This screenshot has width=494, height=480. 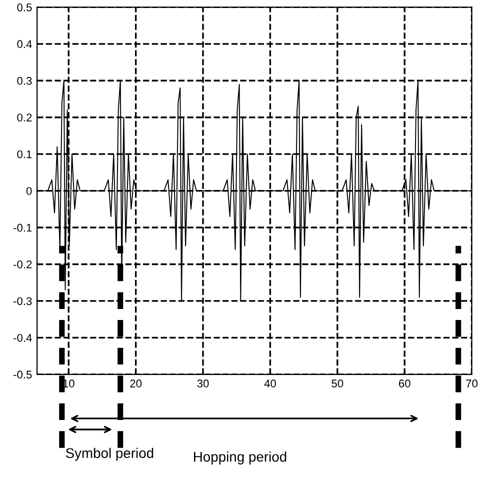 What do you see at coordinates (24, 118) in the screenshot?
I see `y-tick-label: 0.2` at bounding box center [24, 118].